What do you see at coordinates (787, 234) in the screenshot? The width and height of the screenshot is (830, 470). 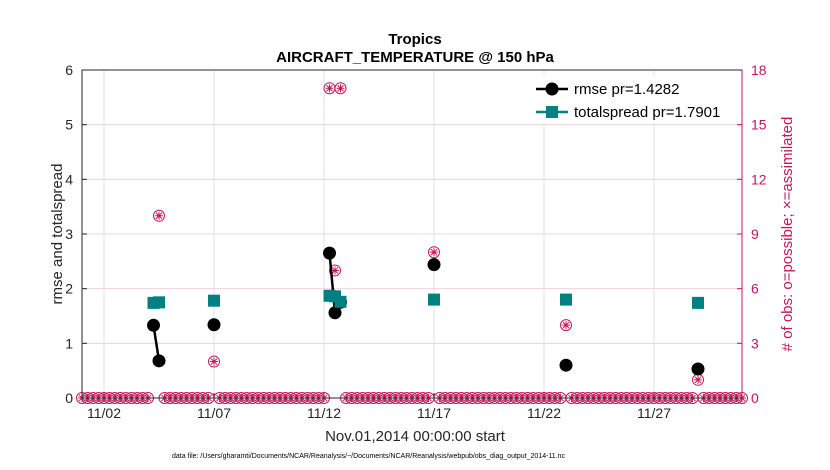 I see `y2-axis-label: # of obs: o=possible; ×=assimilated` at bounding box center [787, 234].